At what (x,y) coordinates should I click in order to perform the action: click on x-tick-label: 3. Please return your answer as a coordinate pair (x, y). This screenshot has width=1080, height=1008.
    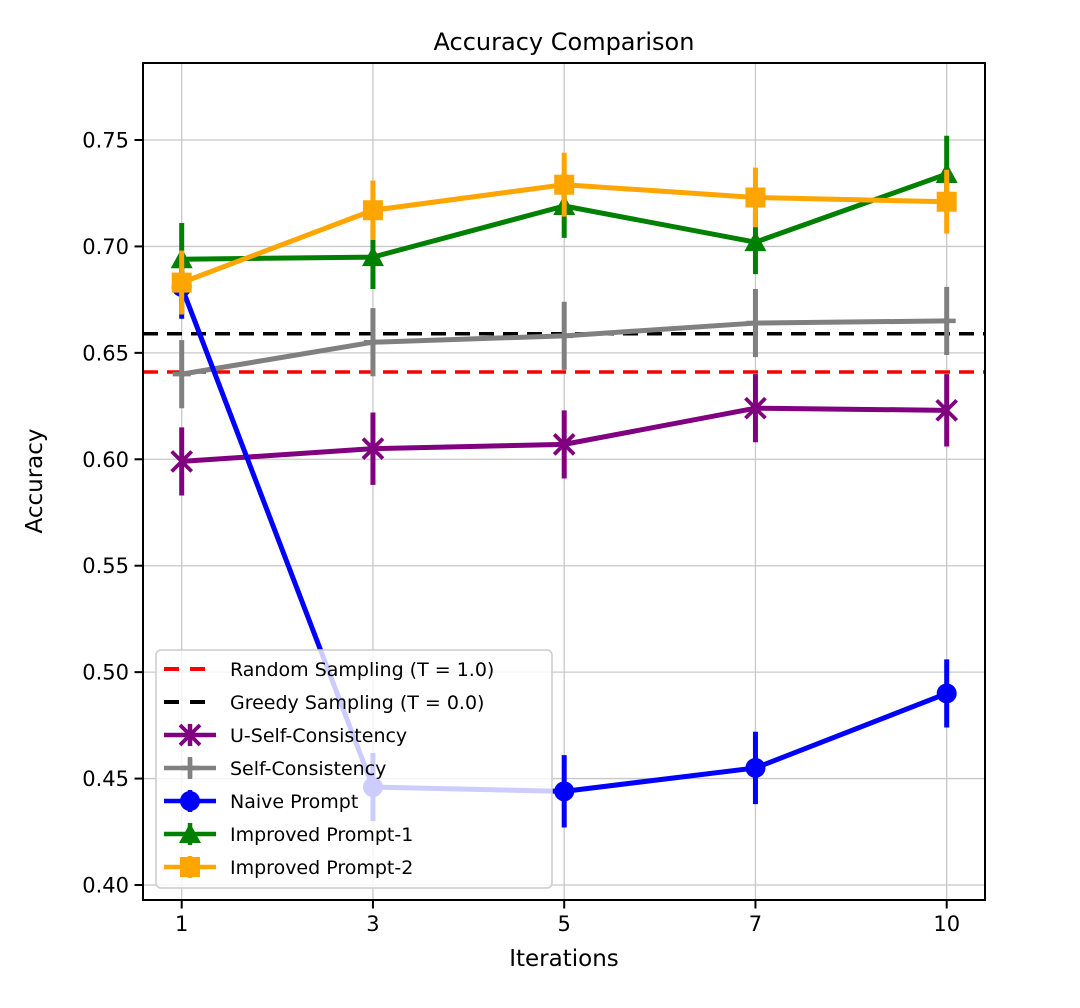
    Looking at the image, I should click on (372, 924).